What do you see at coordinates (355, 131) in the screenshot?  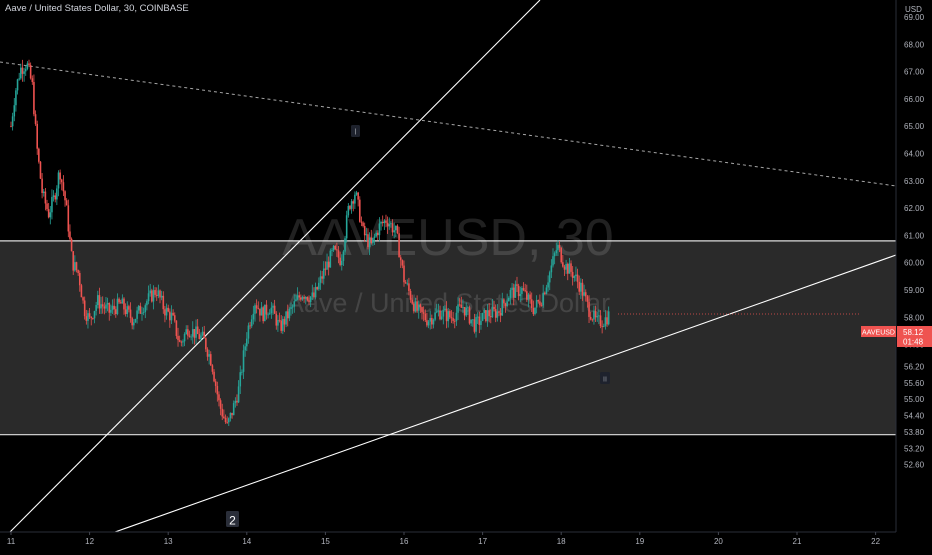 I see `wave-label-i: I` at bounding box center [355, 131].